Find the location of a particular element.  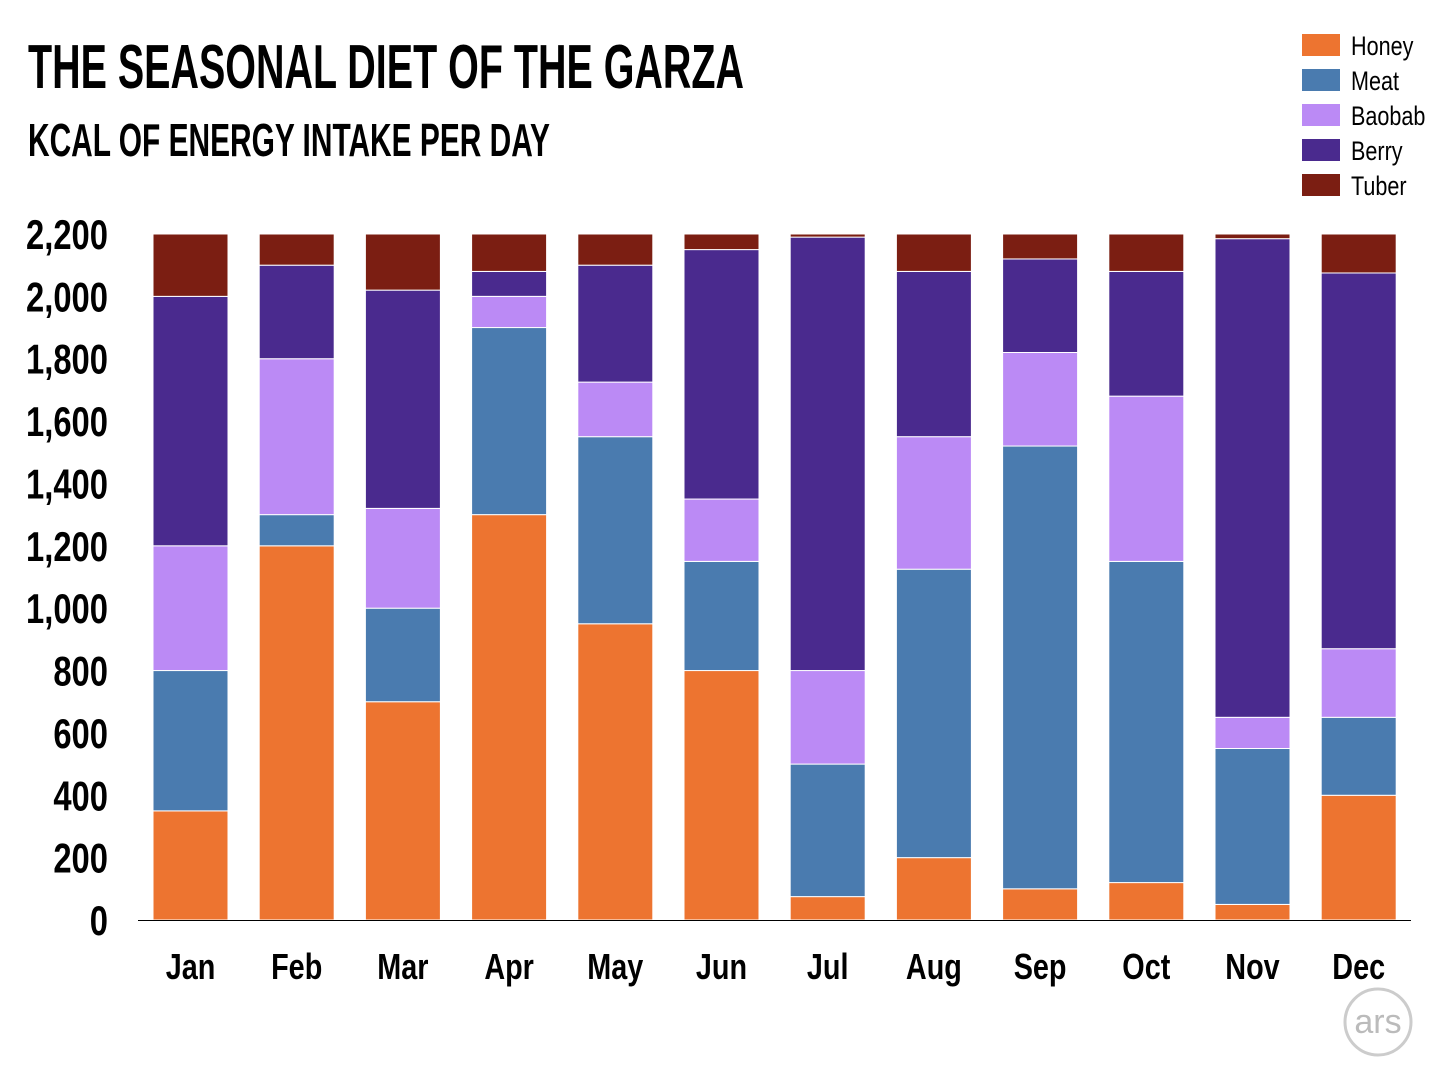

x-axis: Jan Feb Mar Apr May Jun Jul Aug Sep Oct Nov Dec is located at coordinates (775, 966).